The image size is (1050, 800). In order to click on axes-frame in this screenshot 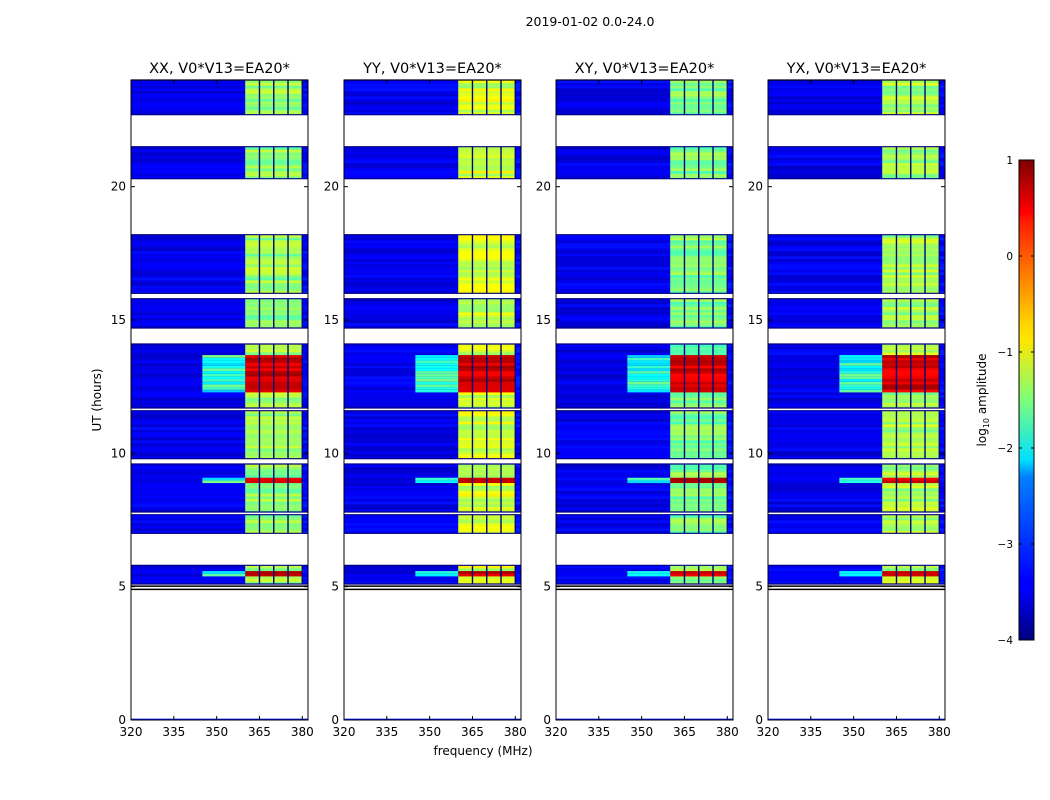, I will do `click(432, 400)`.